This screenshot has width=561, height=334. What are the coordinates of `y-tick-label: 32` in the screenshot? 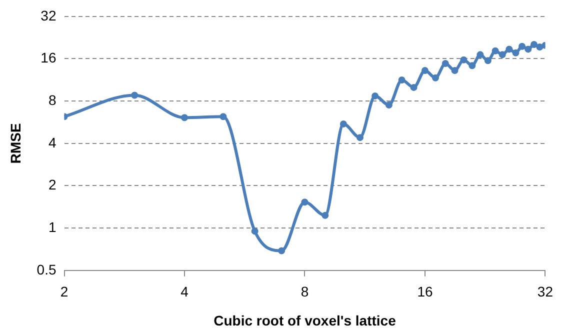 It's located at (48, 15).